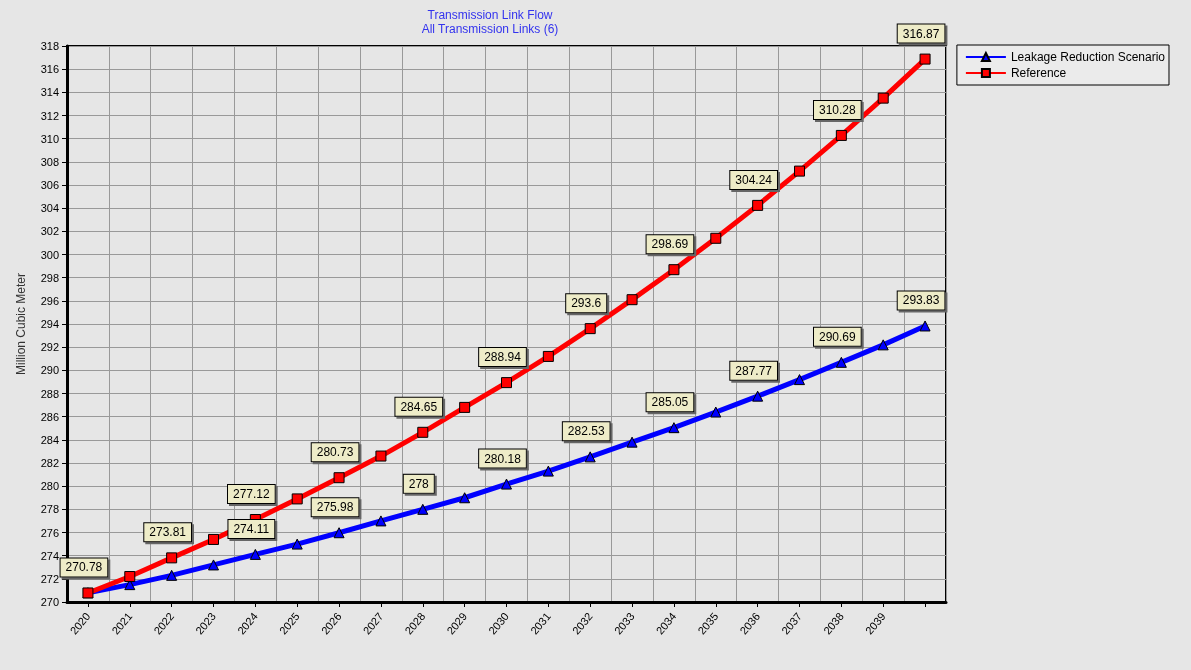  Describe the element at coordinates (49, 208) in the screenshot. I see `y-tick-label: 304` at that location.